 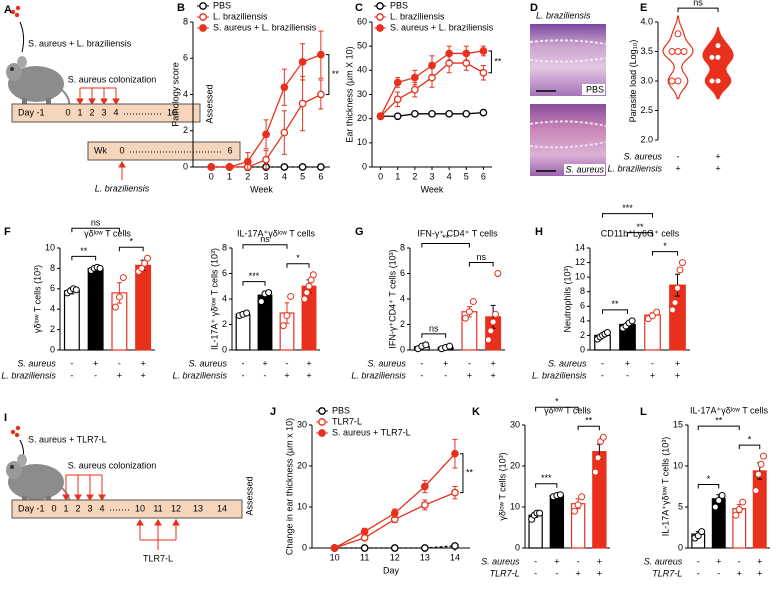 I want to click on day-label: 0, so click(x=53, y=508).